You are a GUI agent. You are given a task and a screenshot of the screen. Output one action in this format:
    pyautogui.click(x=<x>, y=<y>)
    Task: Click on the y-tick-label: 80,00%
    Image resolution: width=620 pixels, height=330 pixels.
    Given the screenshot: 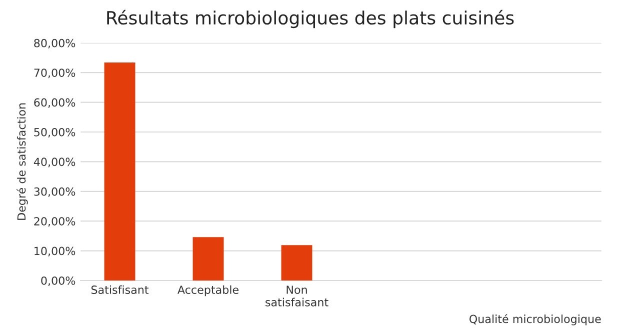 What is the action you would take?
    pyautogui.click(x=55, y=43)
    